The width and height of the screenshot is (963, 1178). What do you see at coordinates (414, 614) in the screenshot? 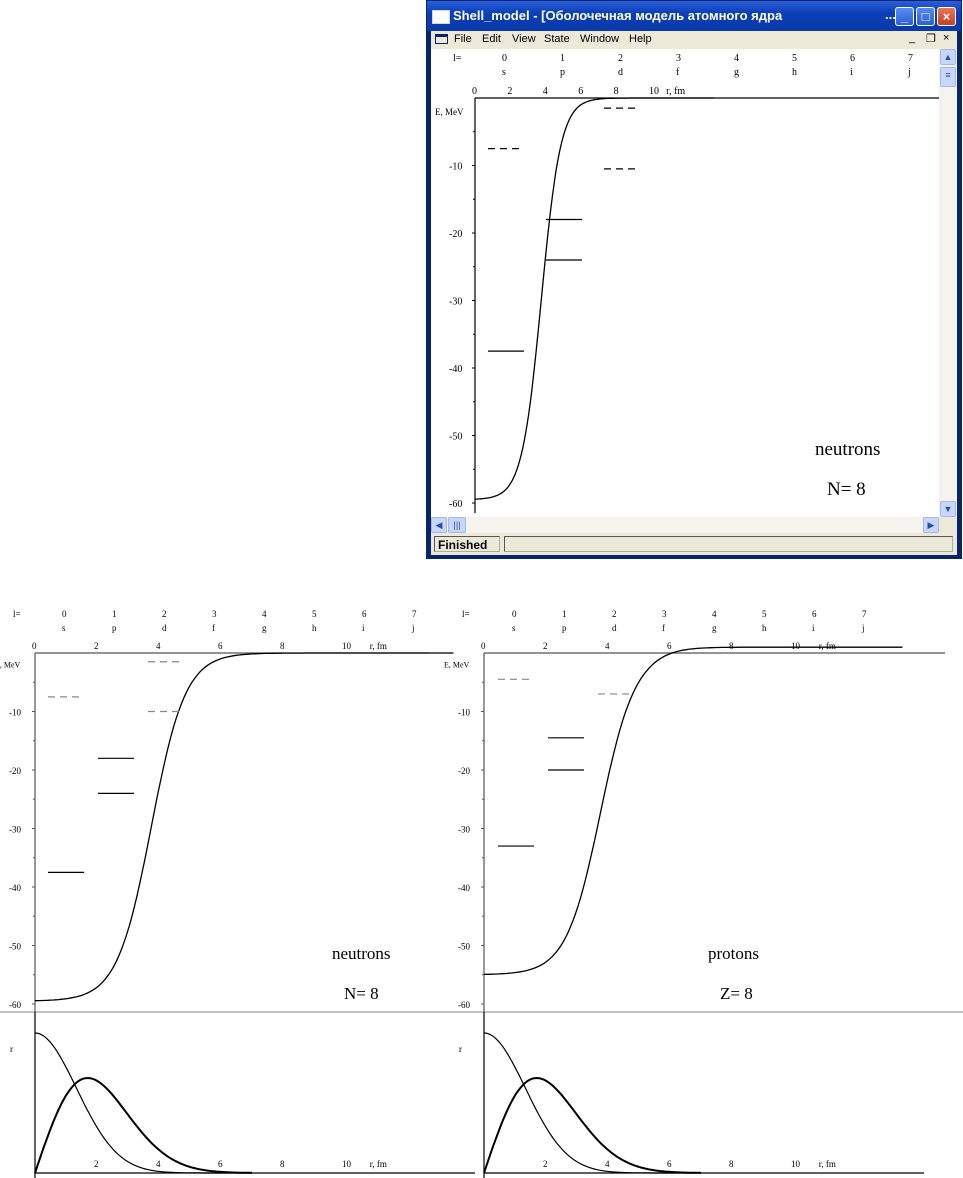
I see `left-l-value: 7` at bounding box center [414, 614].